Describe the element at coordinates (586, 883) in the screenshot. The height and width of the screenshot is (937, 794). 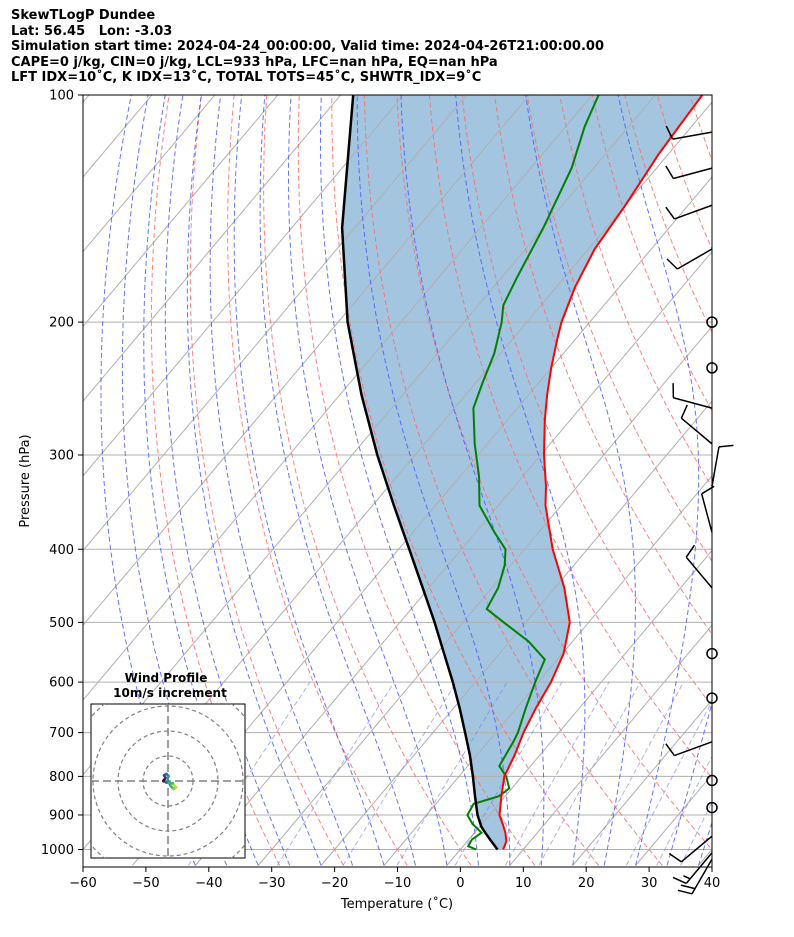
I see `x-tick-label: 20` at that location.